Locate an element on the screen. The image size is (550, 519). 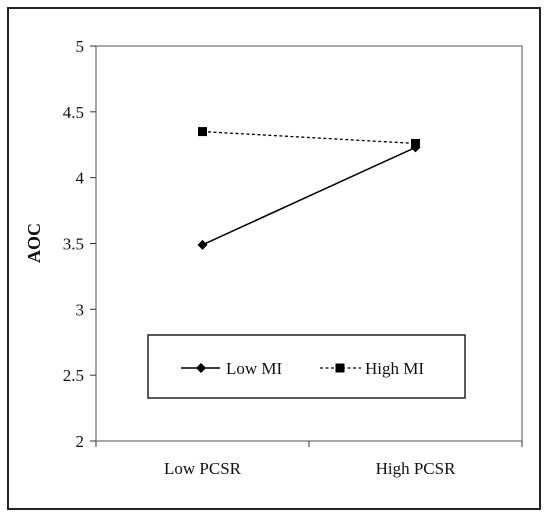
y-tick-label: 2.5 is located at coordinates (73, 375).